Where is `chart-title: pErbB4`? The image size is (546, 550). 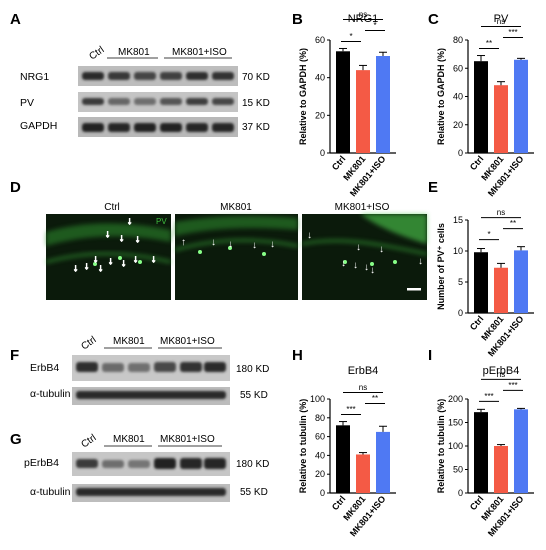
chart-title: pErbB4 is located at coordinates (501, 371).